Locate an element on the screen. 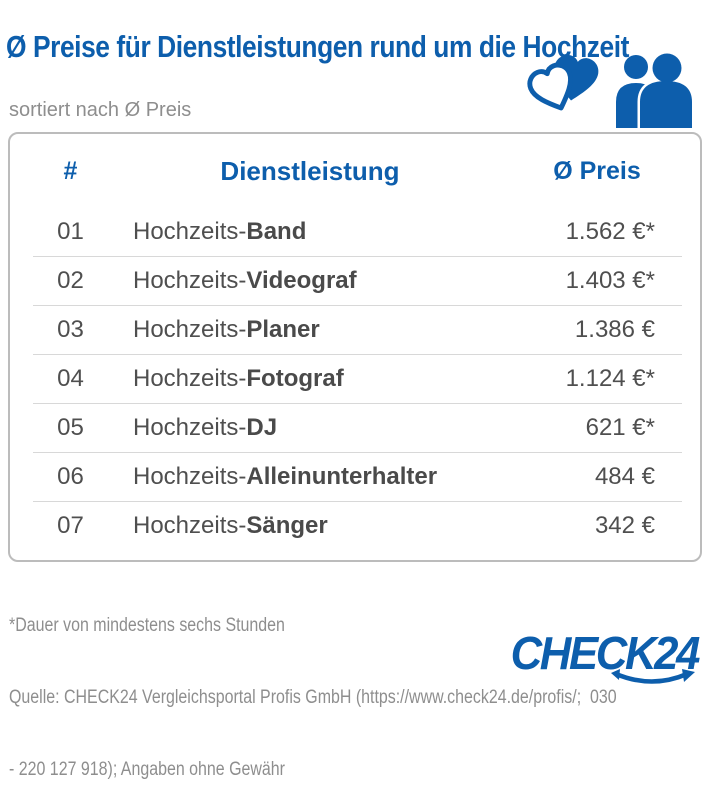 Image resolution: width=710 pixels, height=806 pixels. rank-cell: 03 is located at coordinates (70, 329).